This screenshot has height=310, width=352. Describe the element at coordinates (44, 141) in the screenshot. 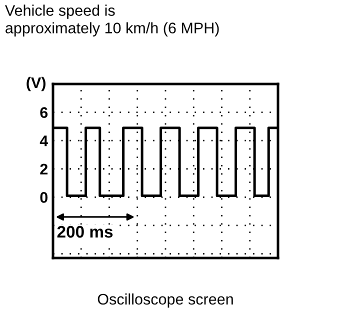

I see `y-tick-label: 4` at that location.